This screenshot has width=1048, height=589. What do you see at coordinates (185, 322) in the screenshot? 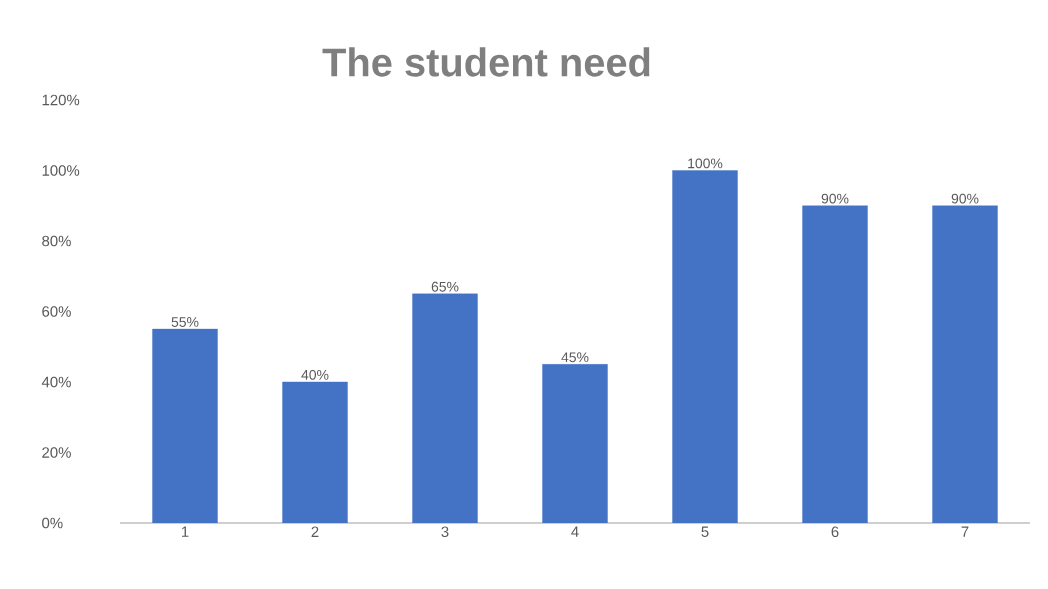
I see `data-label: 55%` at bounding box center [185, 322].